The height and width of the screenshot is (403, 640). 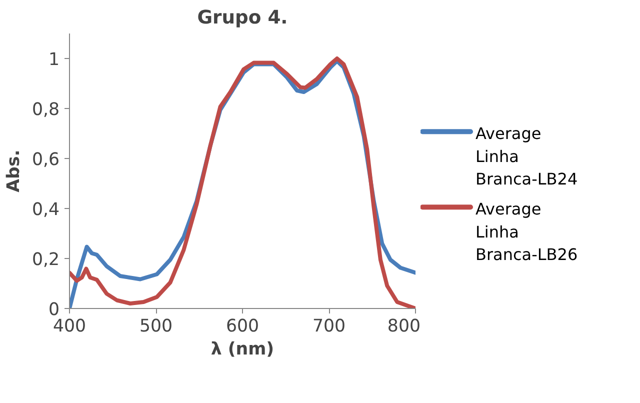 What do you see at coordinates (404, 326) in the screenshot?
I see `x-tick-label: 800` at bounding box center [404, 326].